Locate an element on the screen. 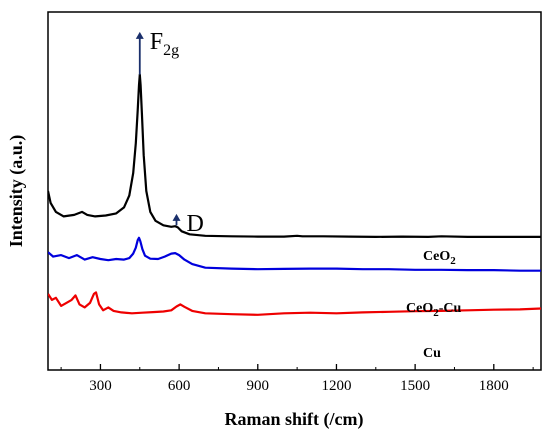 The image size is (550, 436). series-label-cu: Cu is located at coordinates (432, 353).